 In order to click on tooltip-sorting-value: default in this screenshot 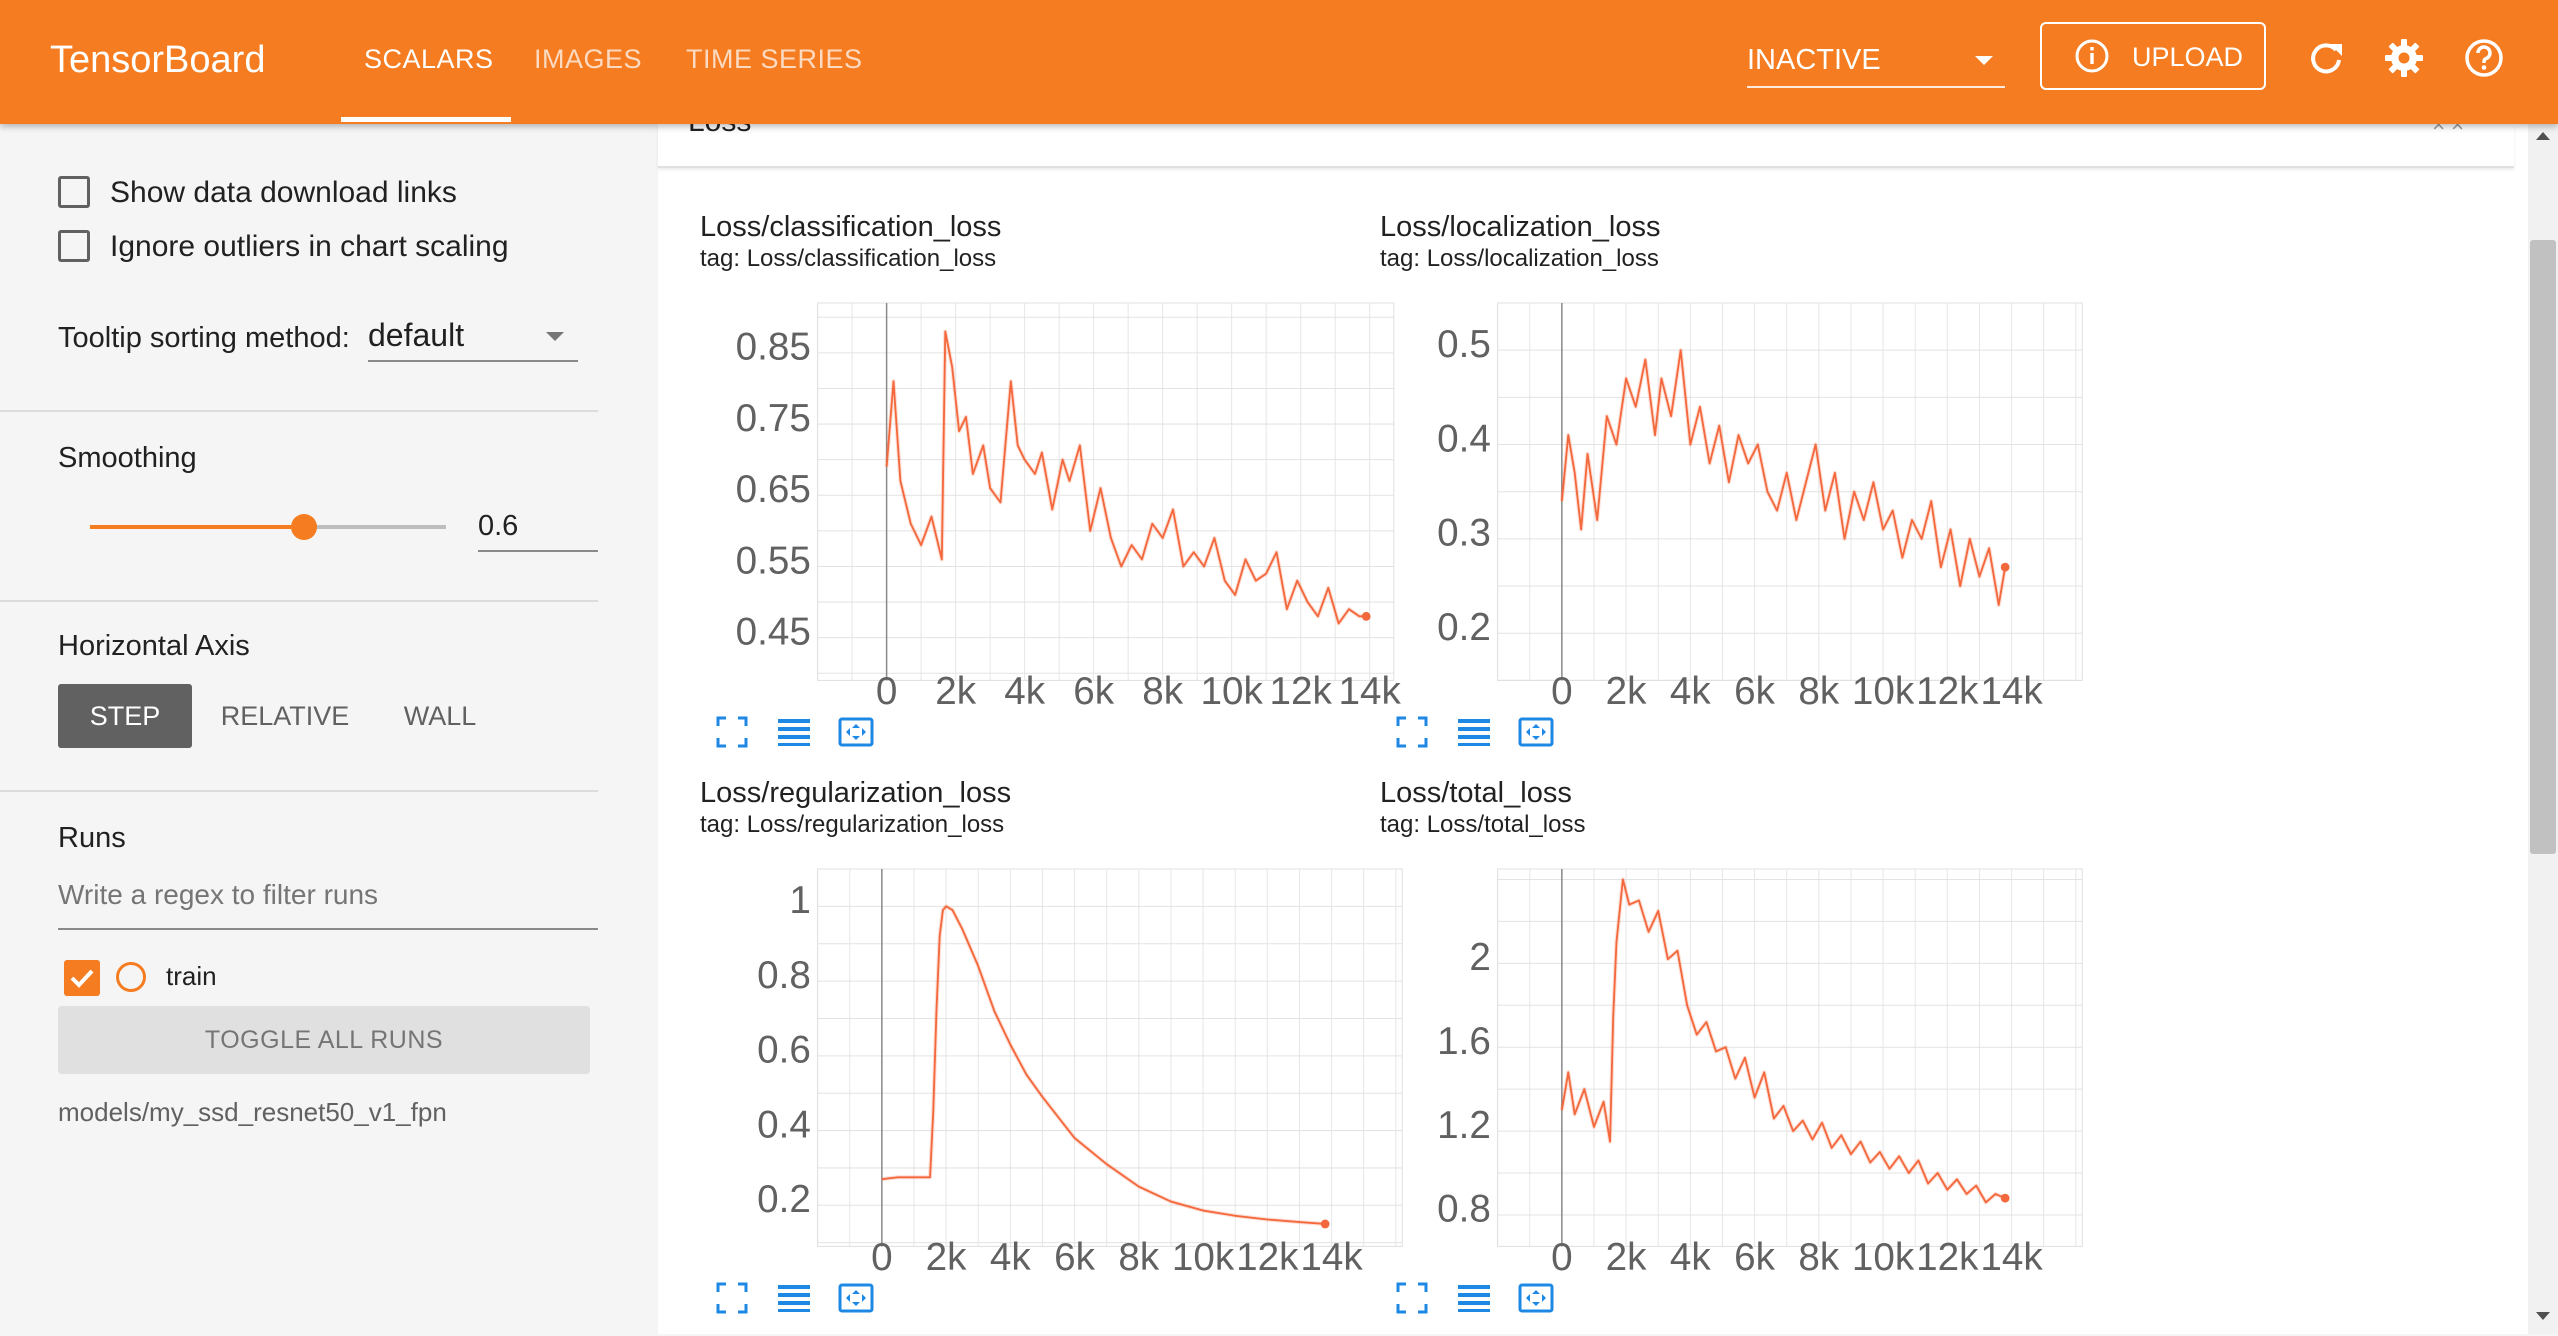, I will do `click(416, 335)`.